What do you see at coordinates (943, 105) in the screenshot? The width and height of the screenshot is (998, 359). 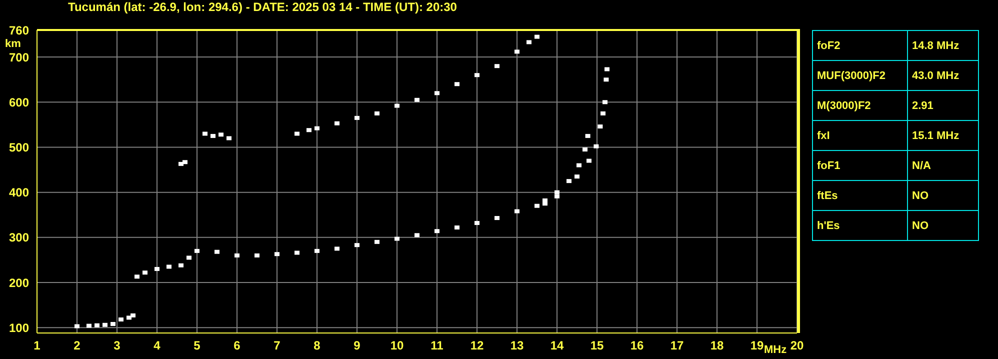 I see `text: 2.91` at bounding box center [943, 105].